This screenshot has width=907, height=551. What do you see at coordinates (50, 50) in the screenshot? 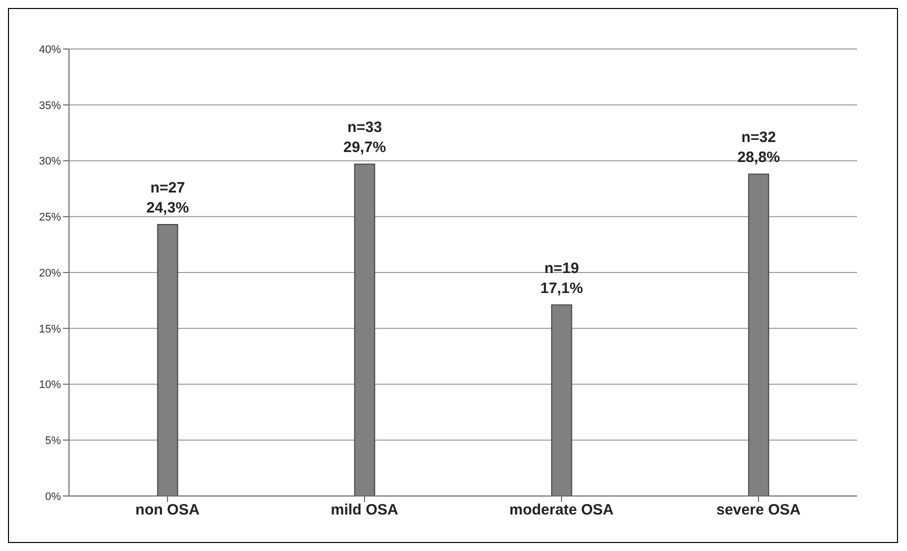
I see `y-tick-label: 40%` at bounding box center [50, 50].